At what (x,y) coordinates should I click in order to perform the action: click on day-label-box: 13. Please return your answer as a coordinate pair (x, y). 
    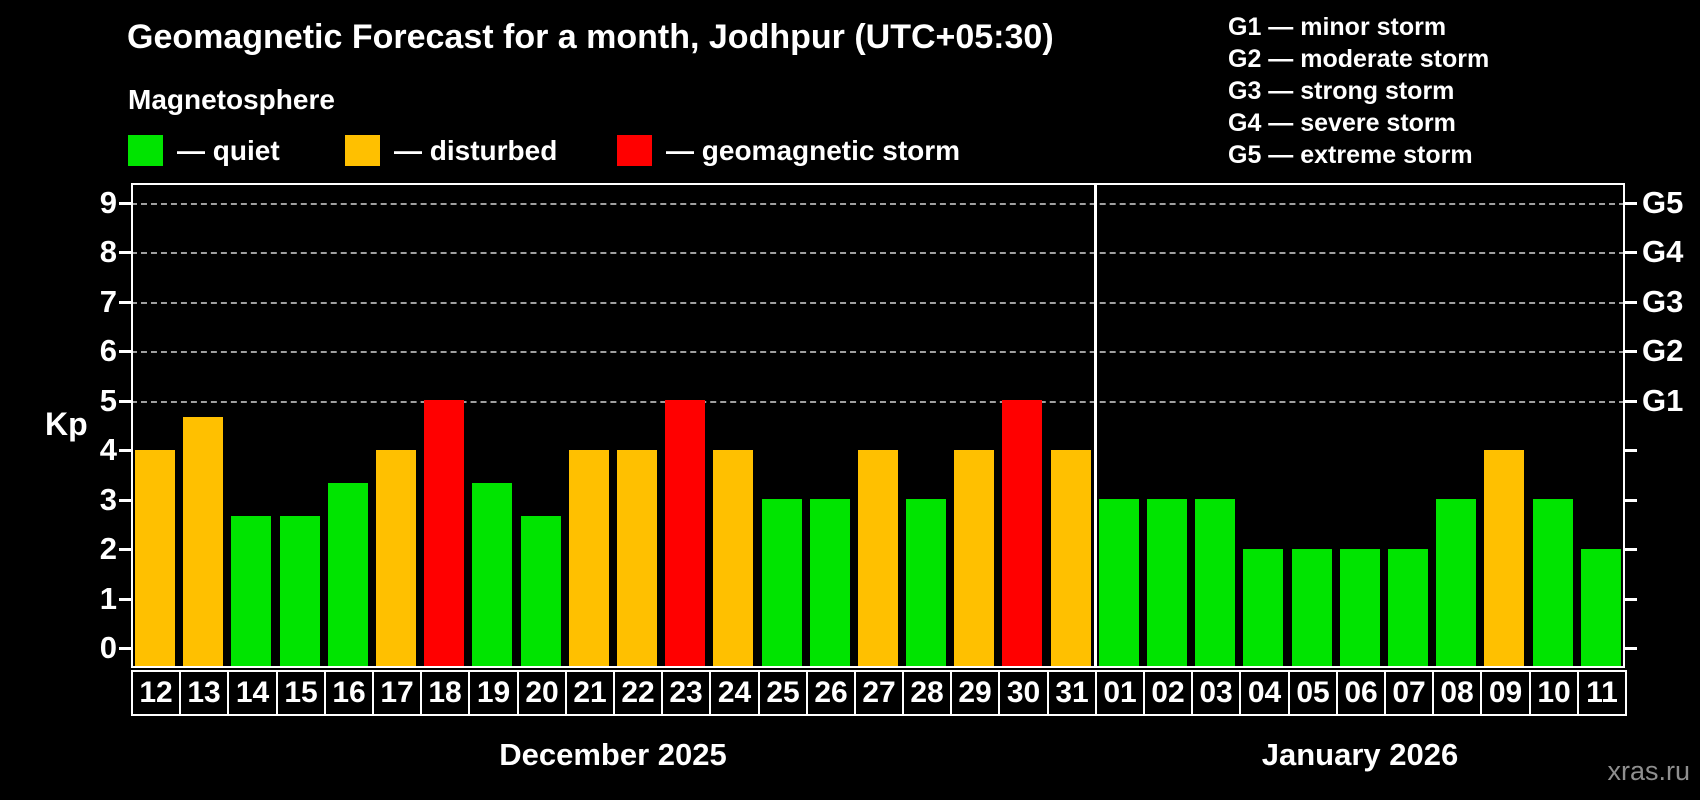
    Looking at the image, I should click on (204, 693).